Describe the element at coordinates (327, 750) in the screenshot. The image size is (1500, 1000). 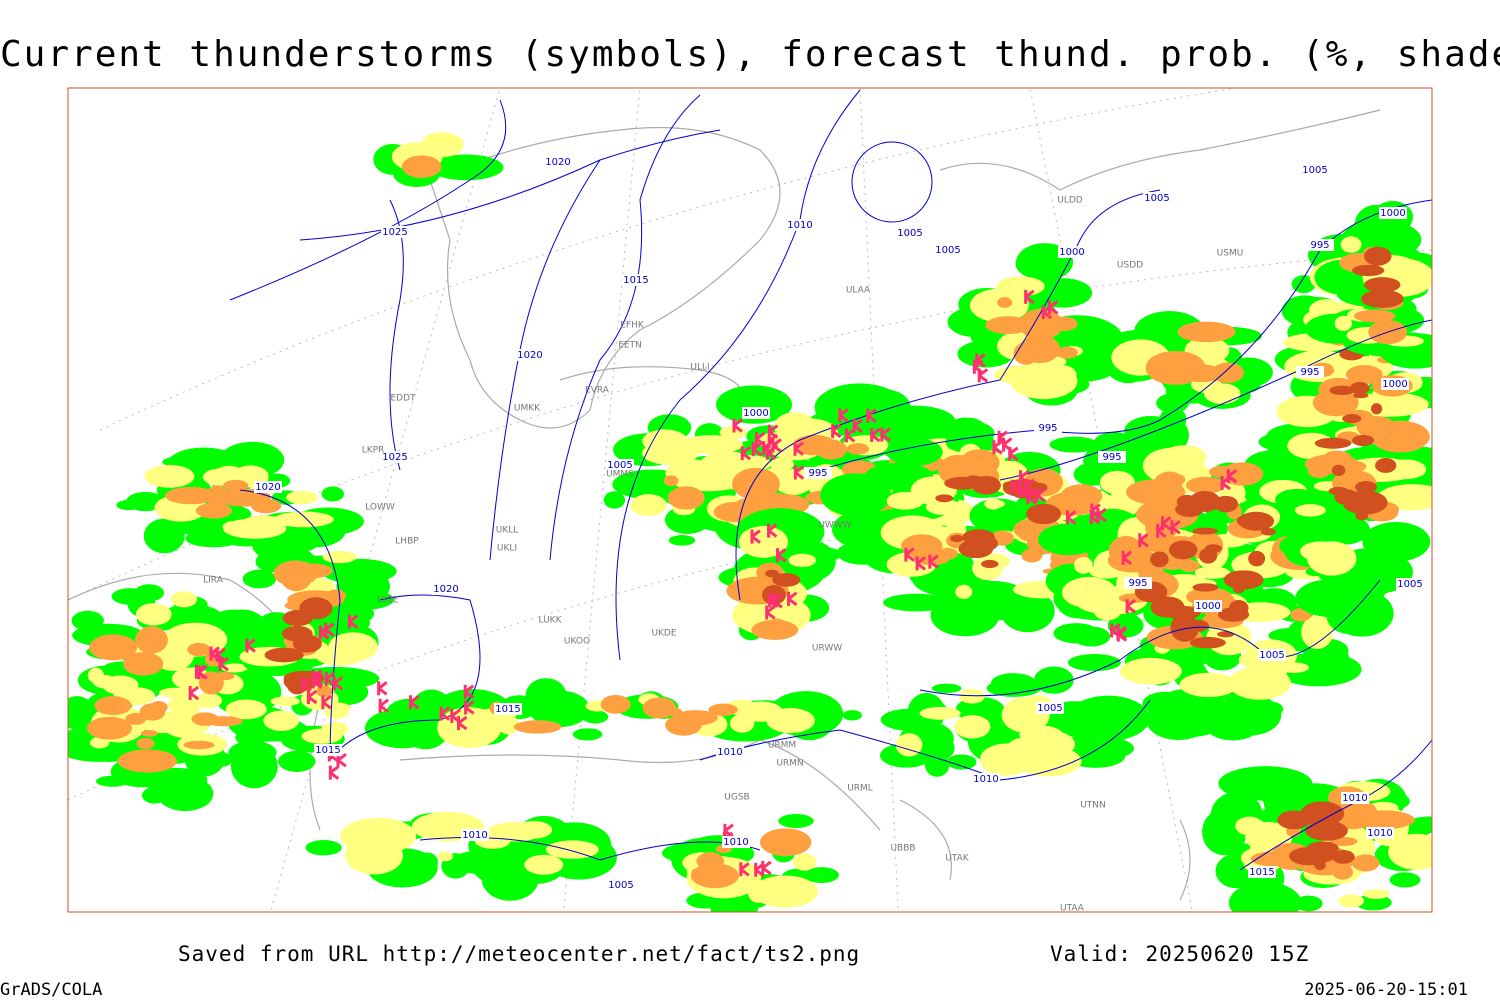
I see `isobar-label: 1015` at that location.